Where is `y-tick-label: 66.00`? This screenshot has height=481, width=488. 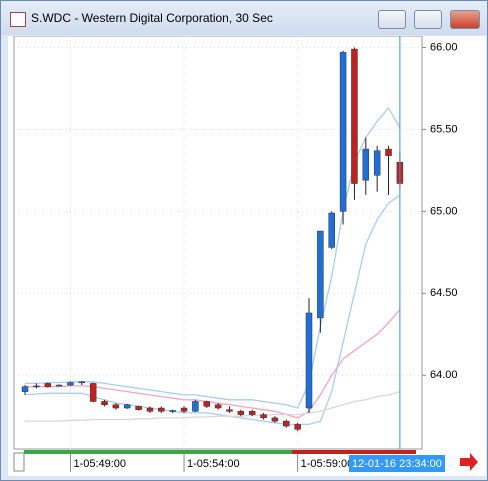
y-tick-label: 66.00 is located at coordinates (444, 47).